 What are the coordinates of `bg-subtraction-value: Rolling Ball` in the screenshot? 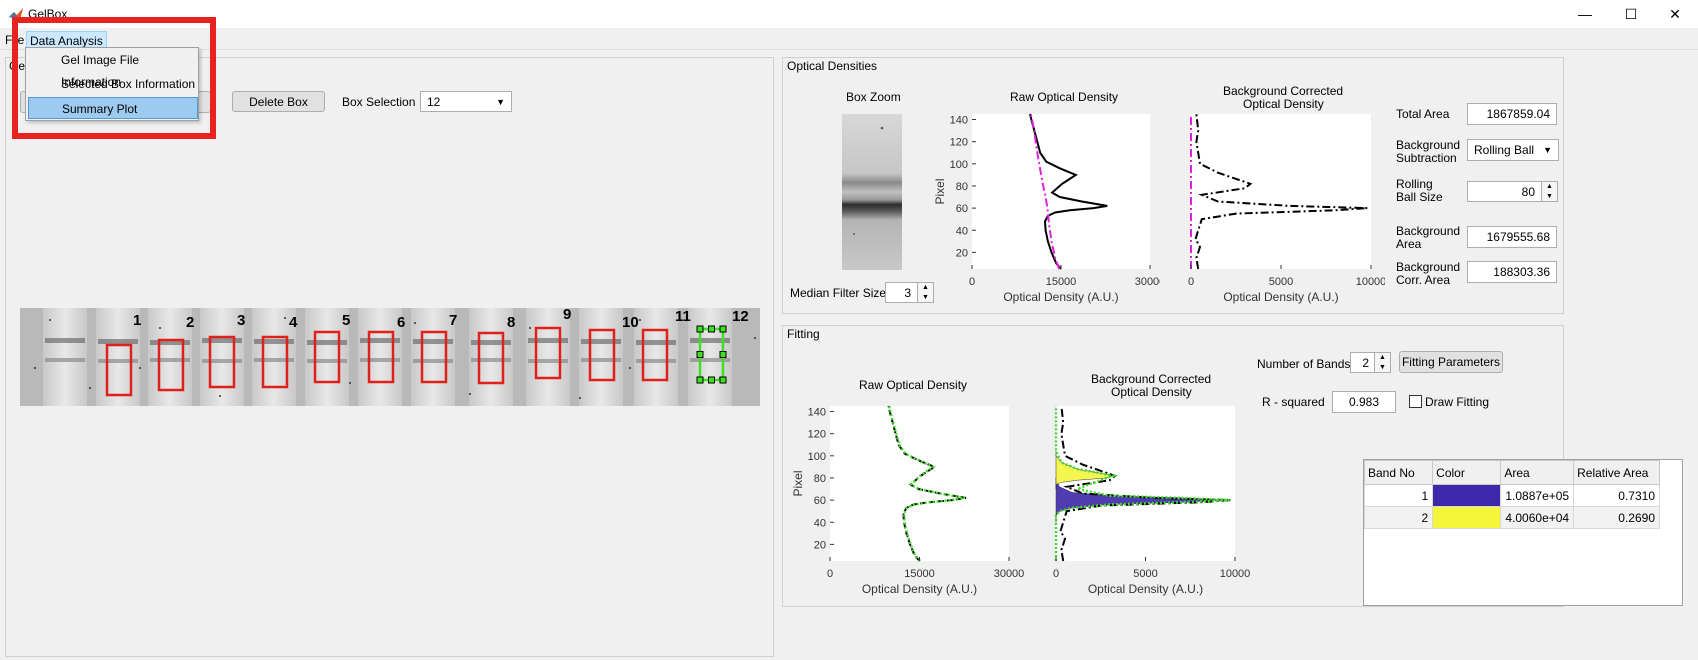 It's located at (1504, 150).